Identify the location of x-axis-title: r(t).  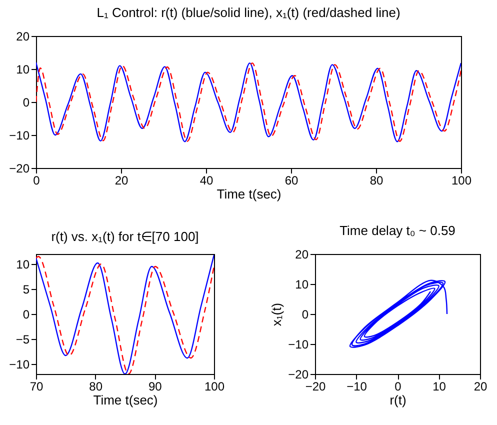
(398, 400).